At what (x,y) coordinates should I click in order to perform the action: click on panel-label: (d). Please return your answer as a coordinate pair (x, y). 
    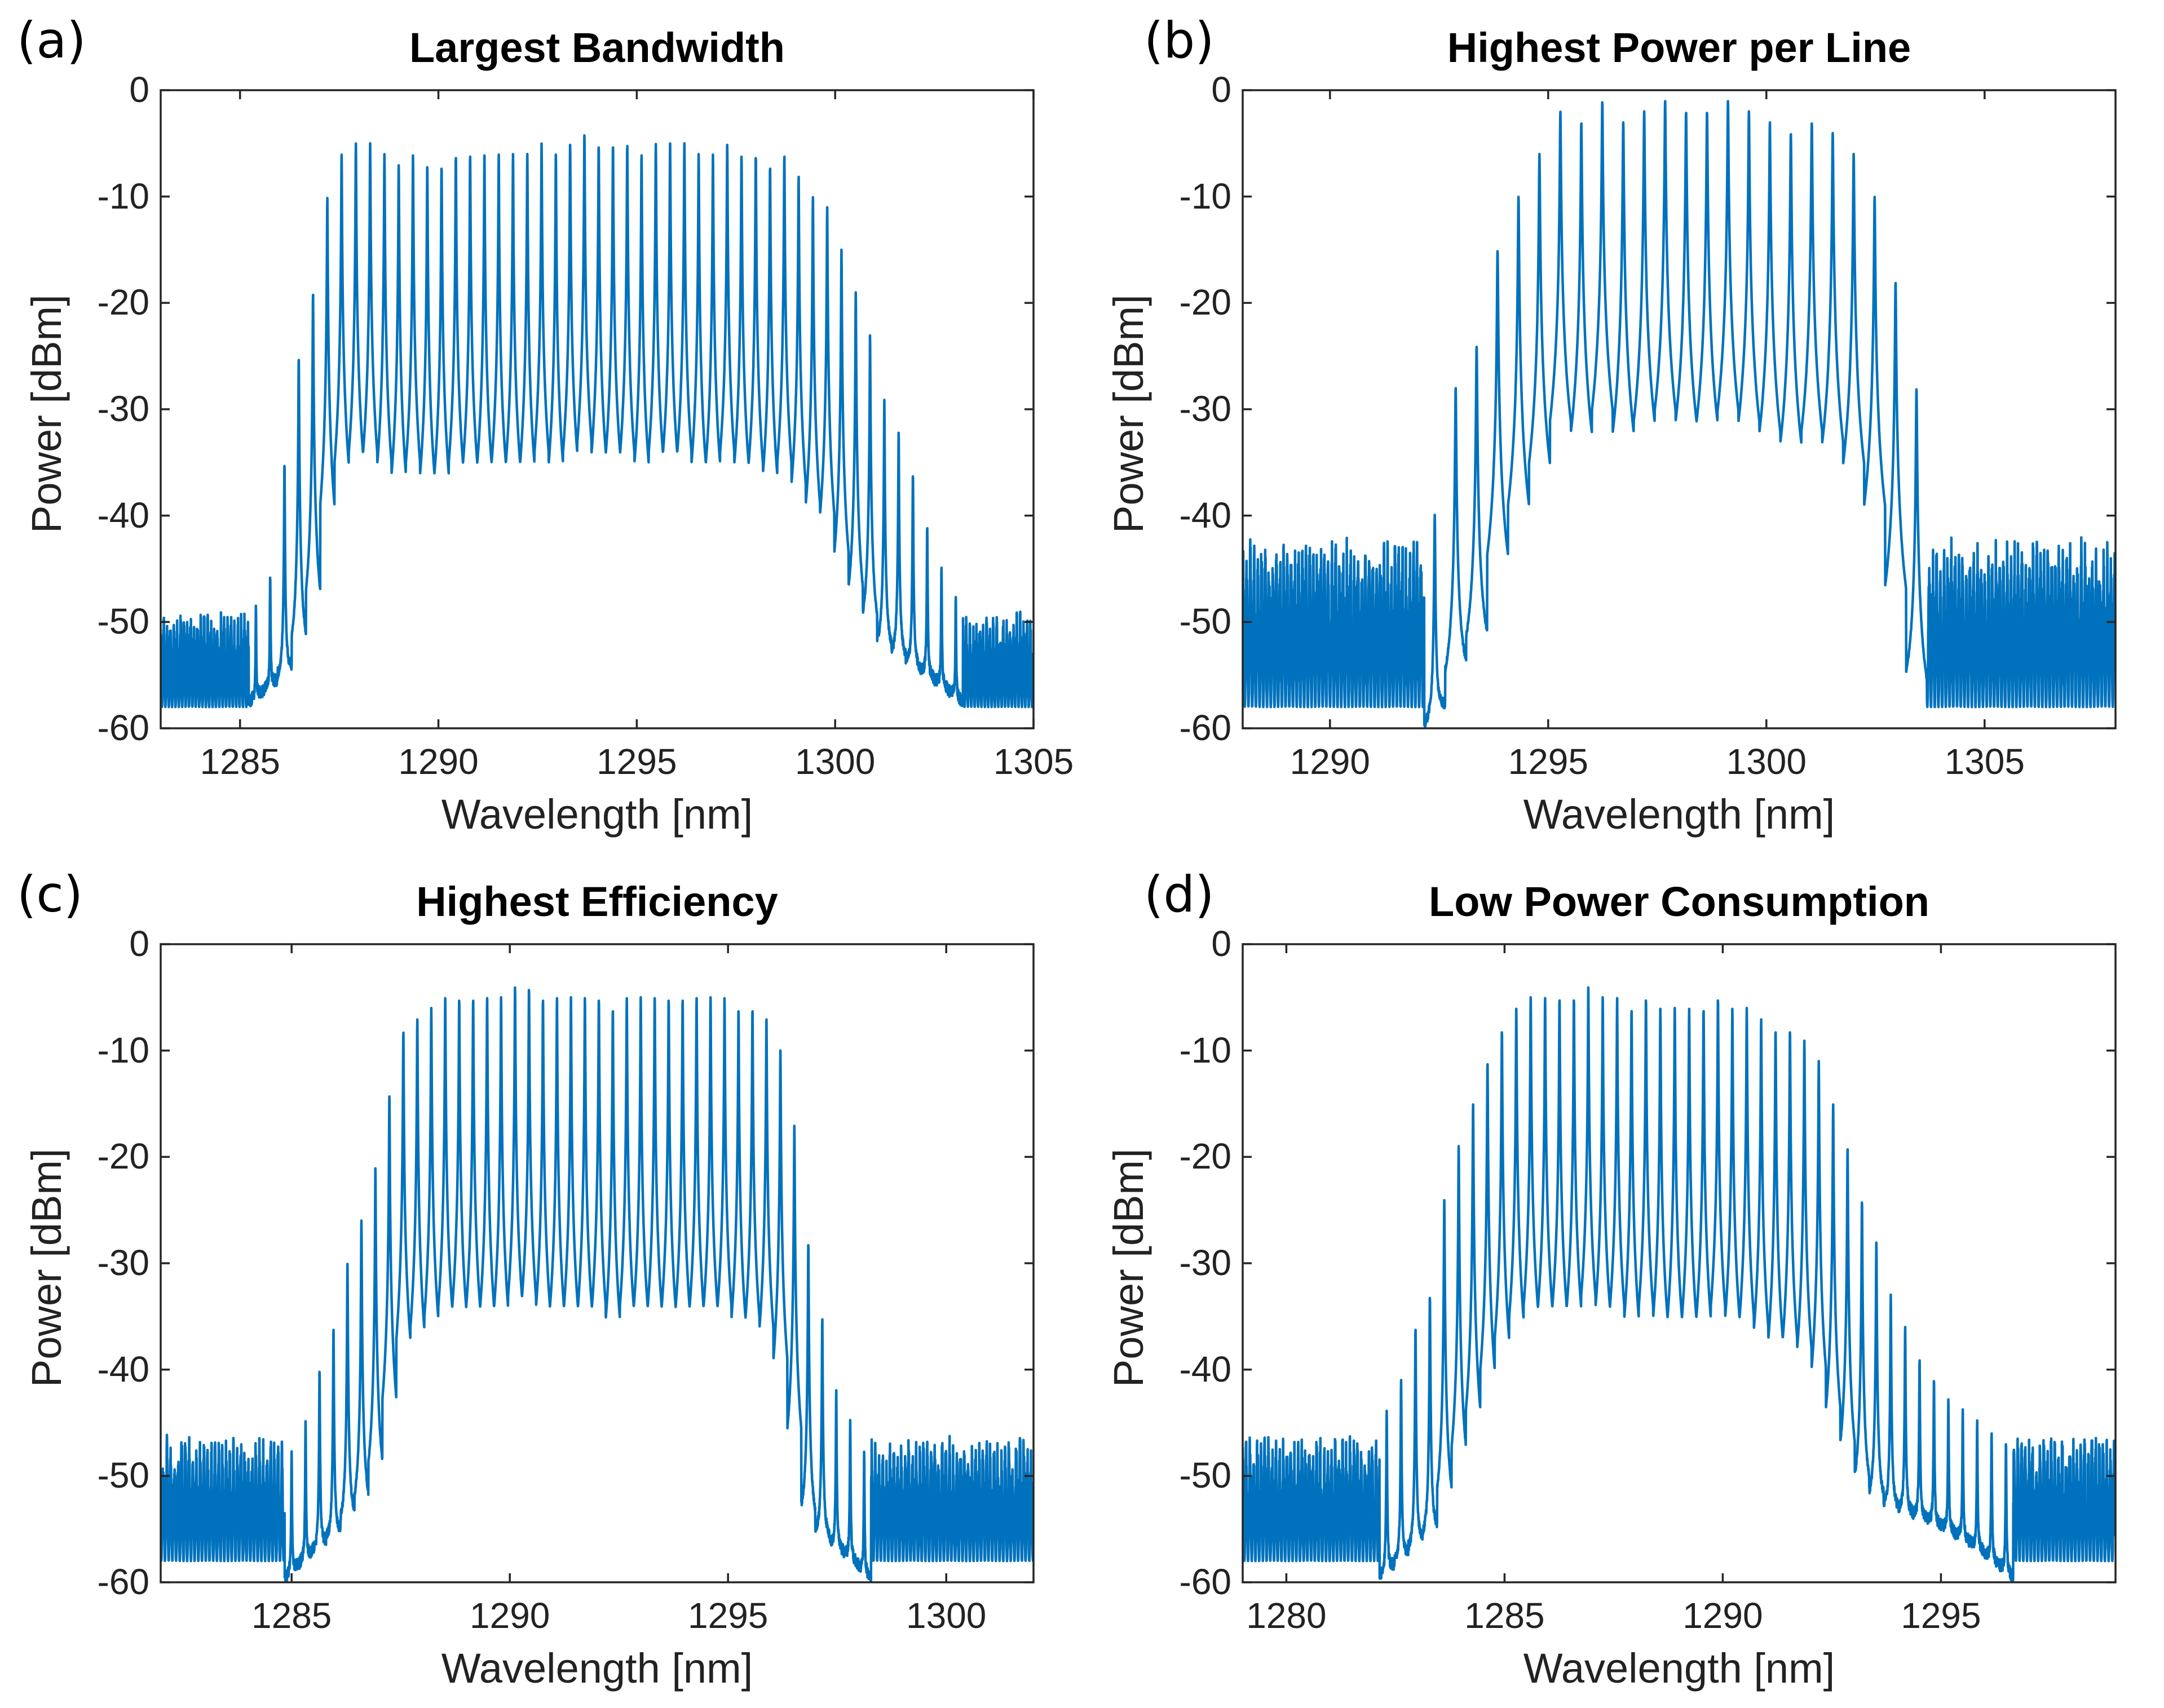
    Looking at the image, I should click on (1179, 894).